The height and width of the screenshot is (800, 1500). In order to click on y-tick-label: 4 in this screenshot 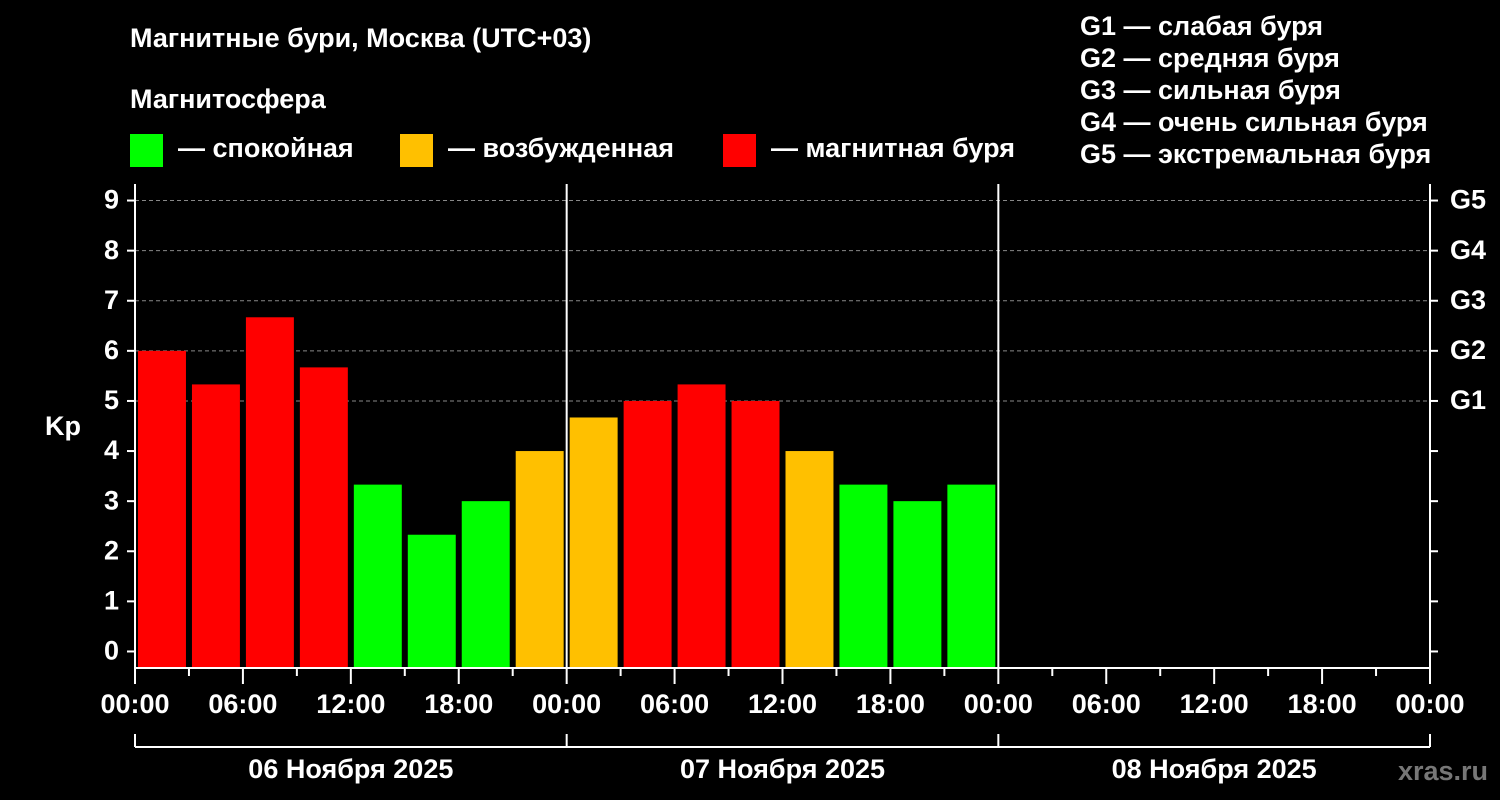, I will do `click(111, 450)`.